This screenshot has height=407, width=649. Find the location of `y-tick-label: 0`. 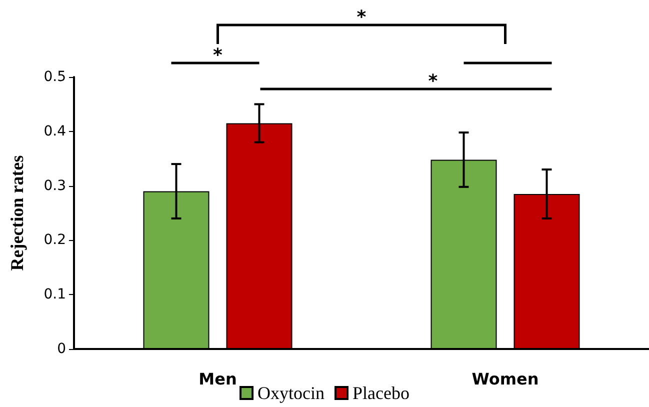

y-tick-label: 0 is located at coordinates (61, 349).